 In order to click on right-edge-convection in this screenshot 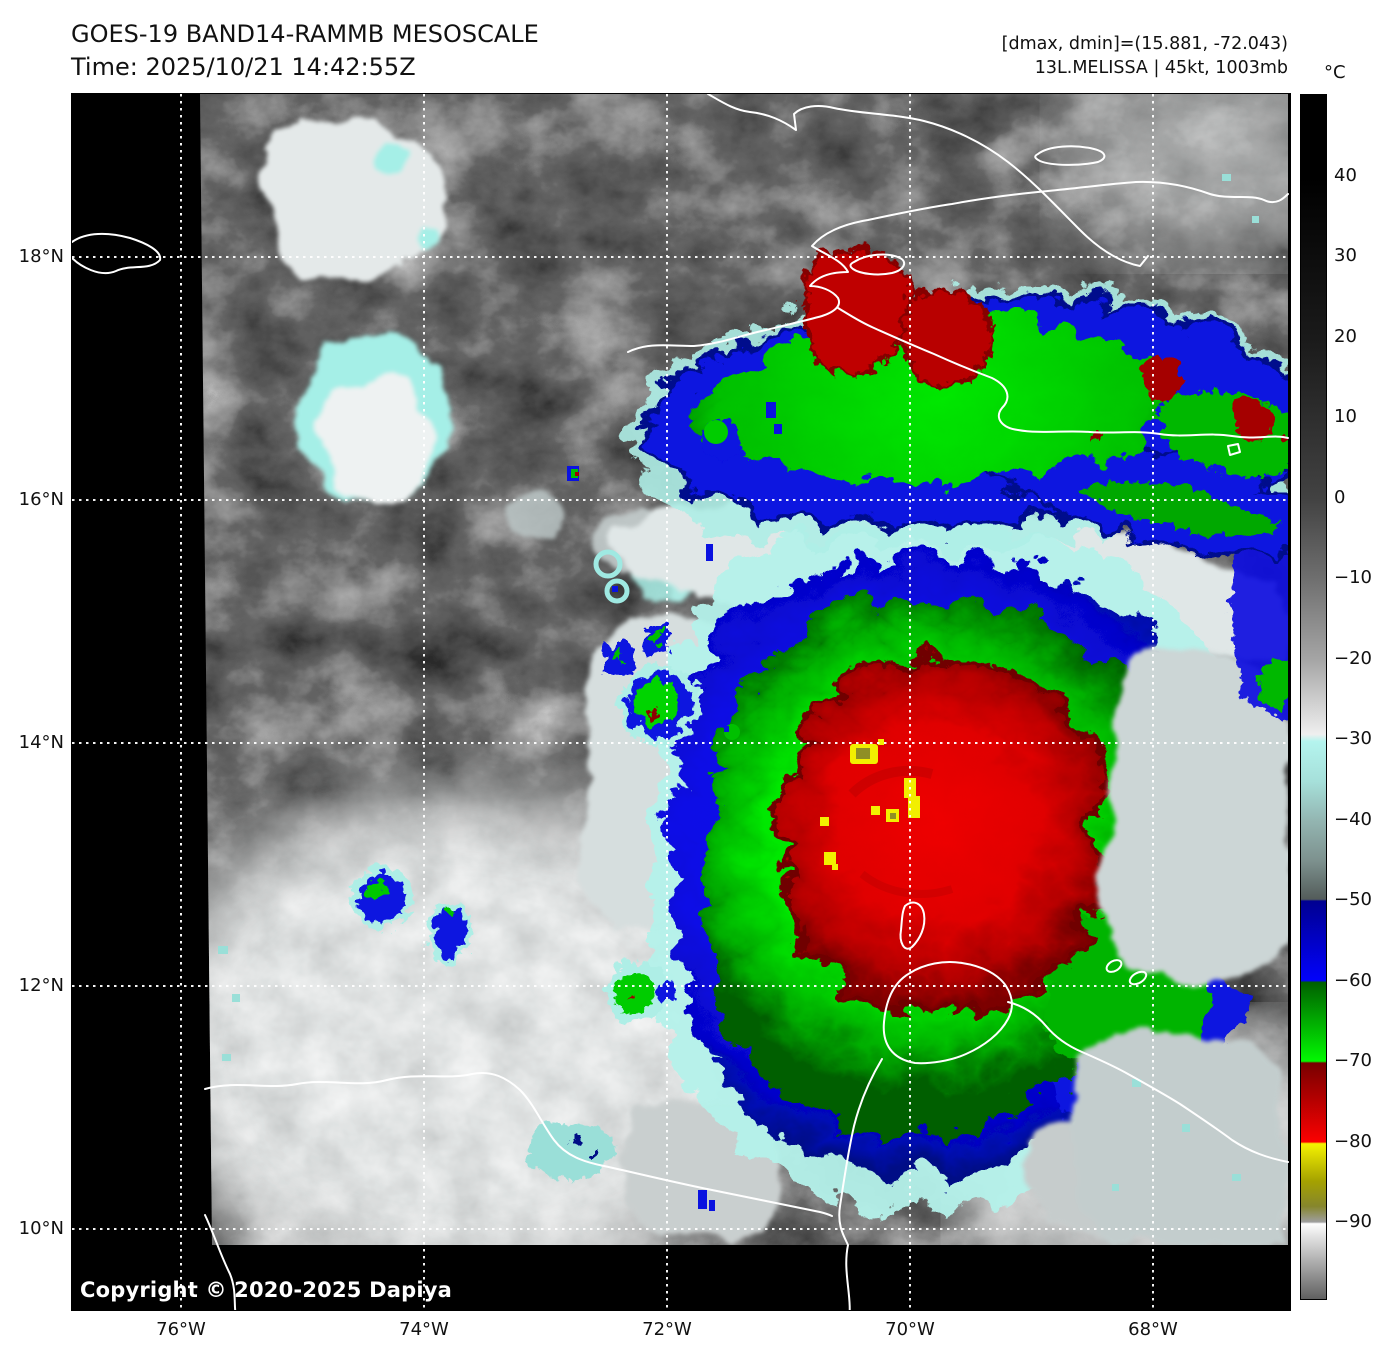, I will do `click(1257, 621)`.